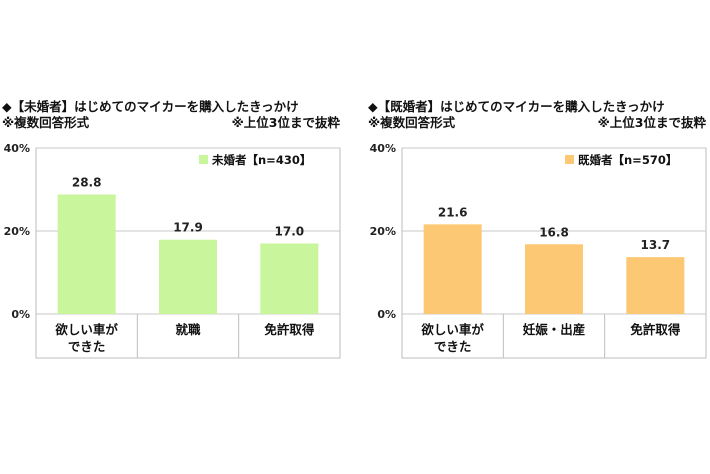 This screenshot has height=474, width=710. Describe the element at coordinates (261, 160) in the screenshot. I see `legend-label: 未婚者【n=430】` at that location.